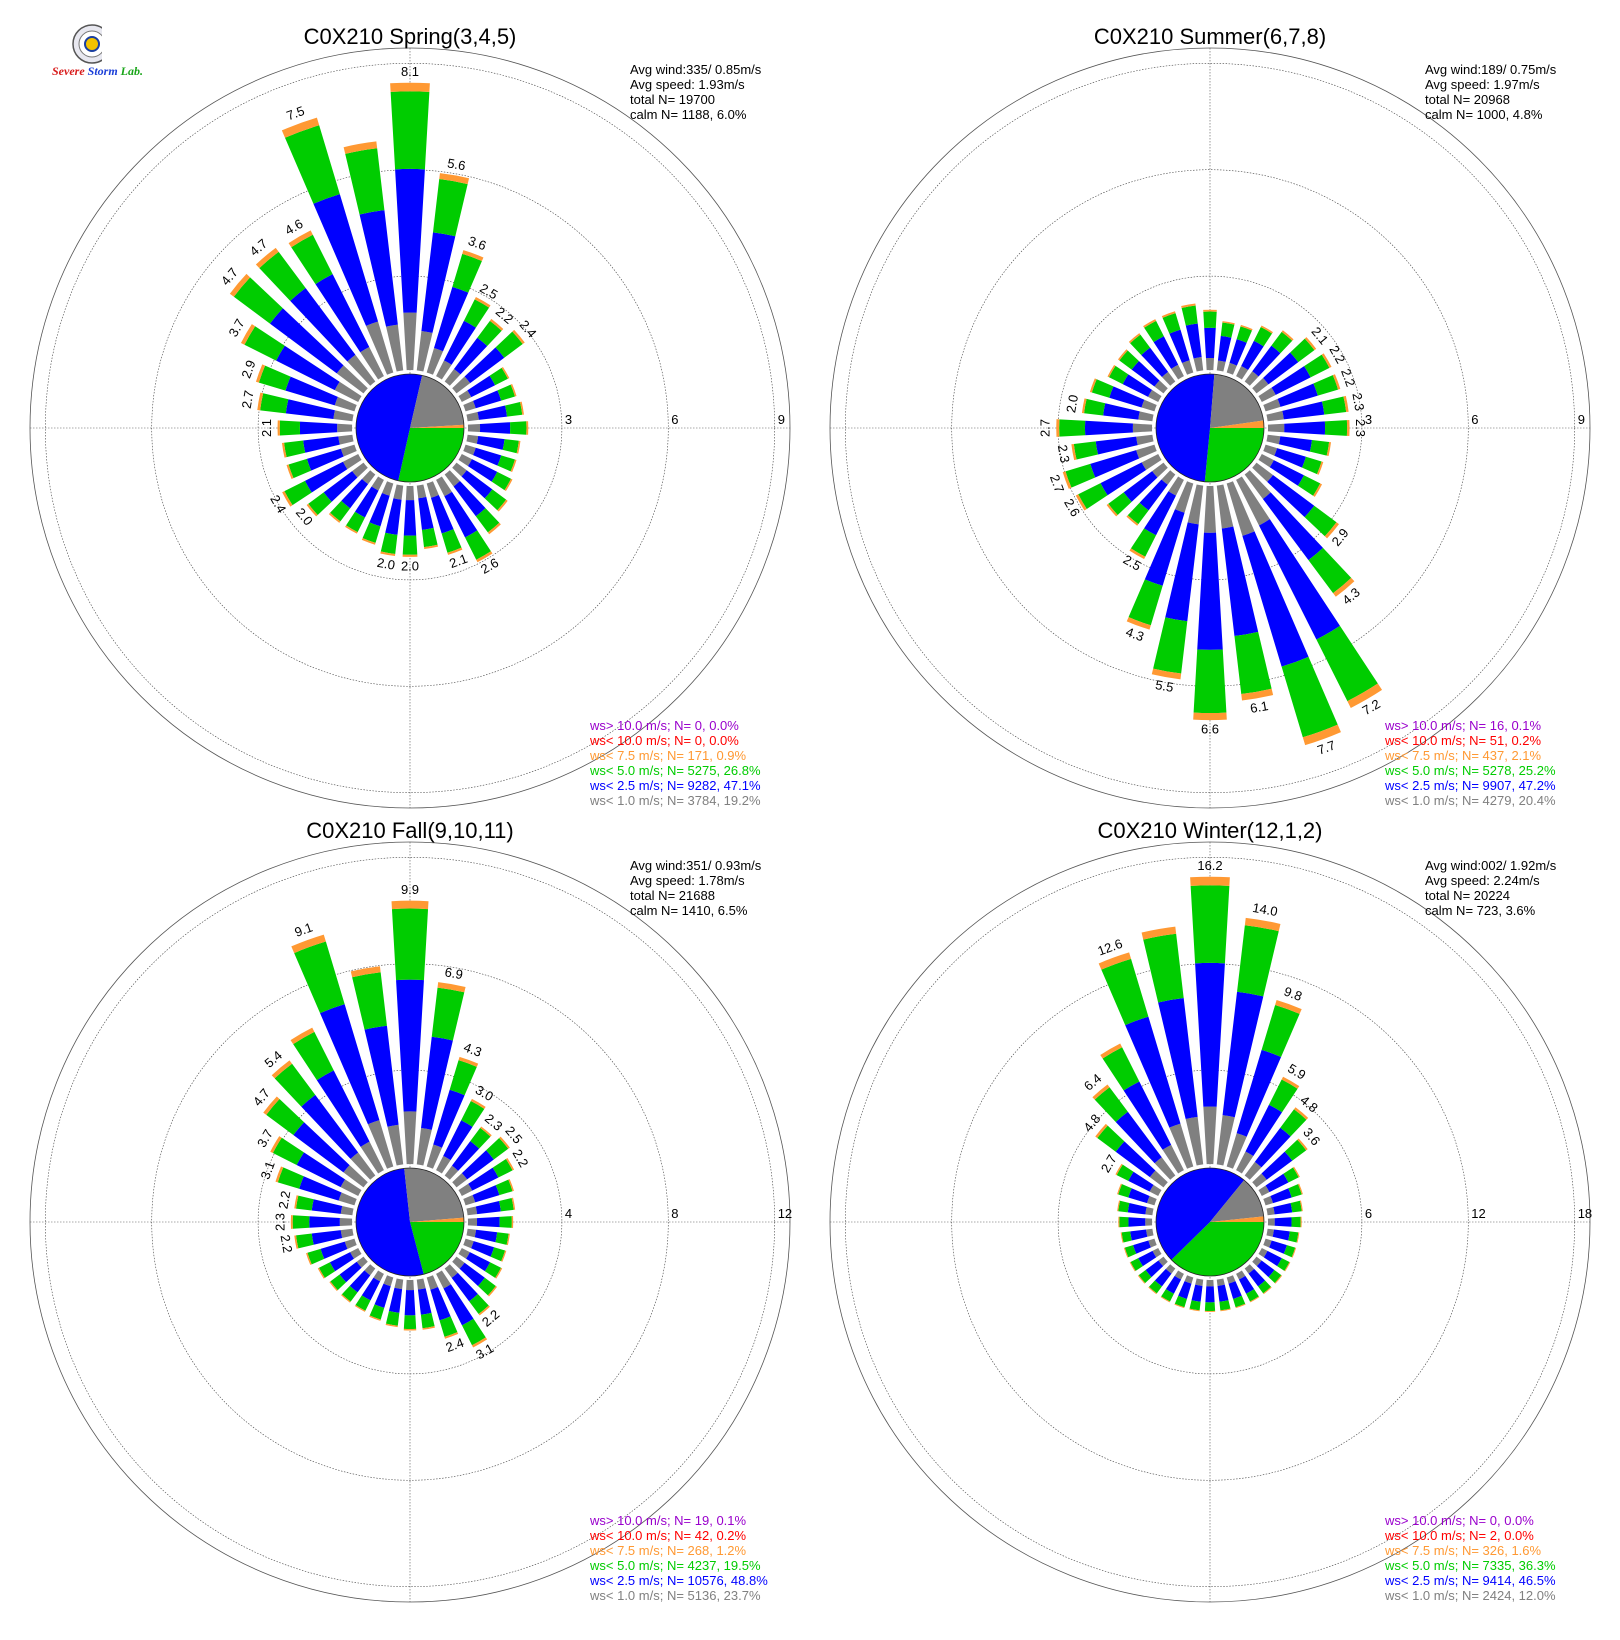 The height and width of the screenshot is (1640, 1620). I want to click on ring-tick-label: 3, so click(1368, 419).